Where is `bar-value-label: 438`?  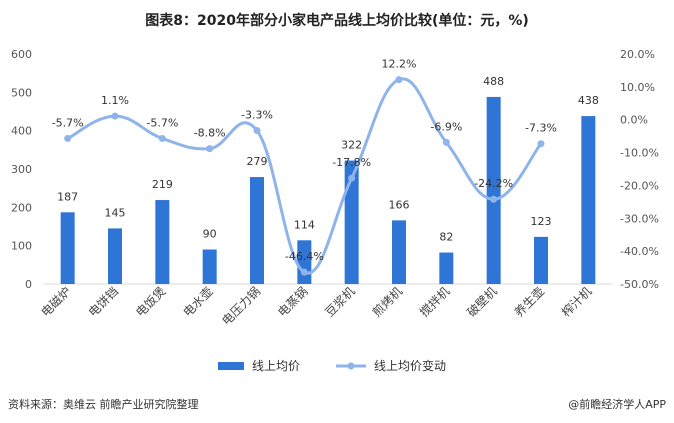
bar-value-label: 438 is located at coordinates (588, 100).